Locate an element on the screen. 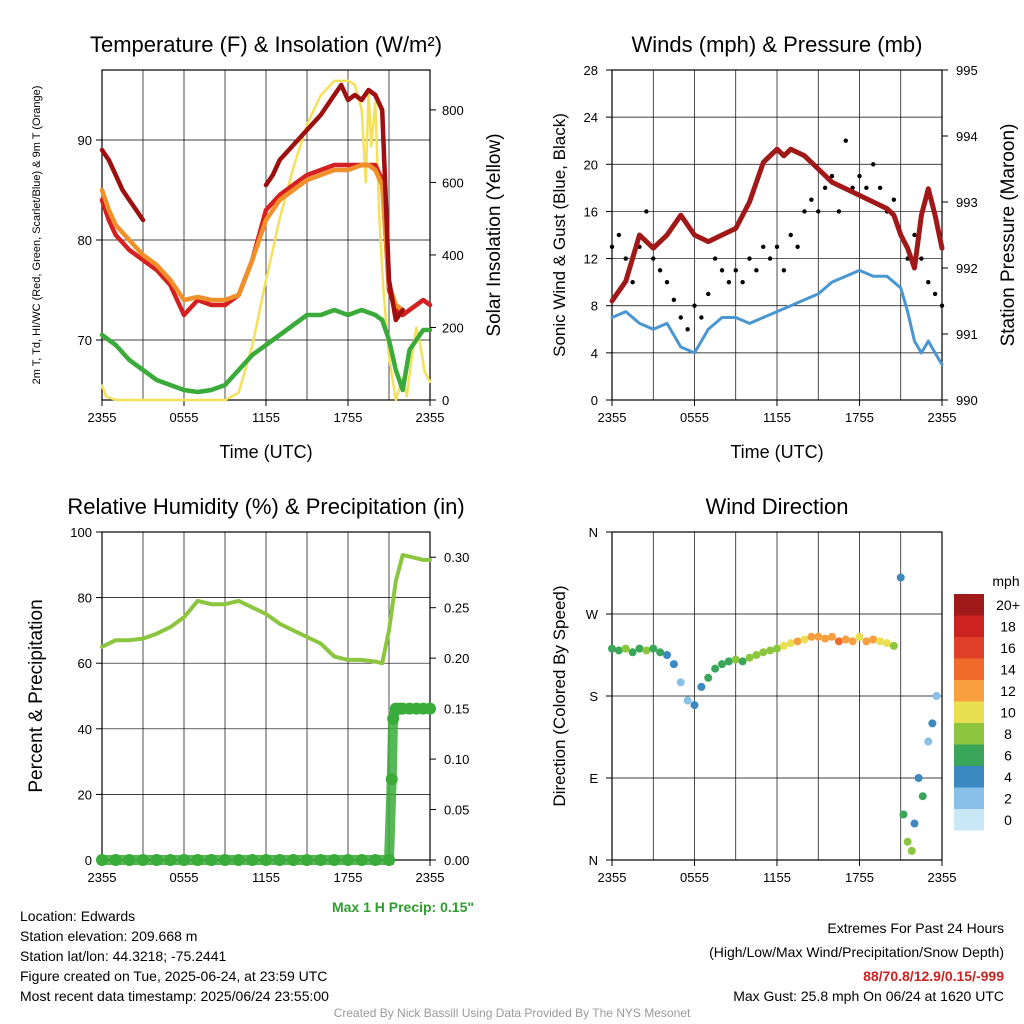  wdir-y-tick-label: W is located at coordinates (592, 614).